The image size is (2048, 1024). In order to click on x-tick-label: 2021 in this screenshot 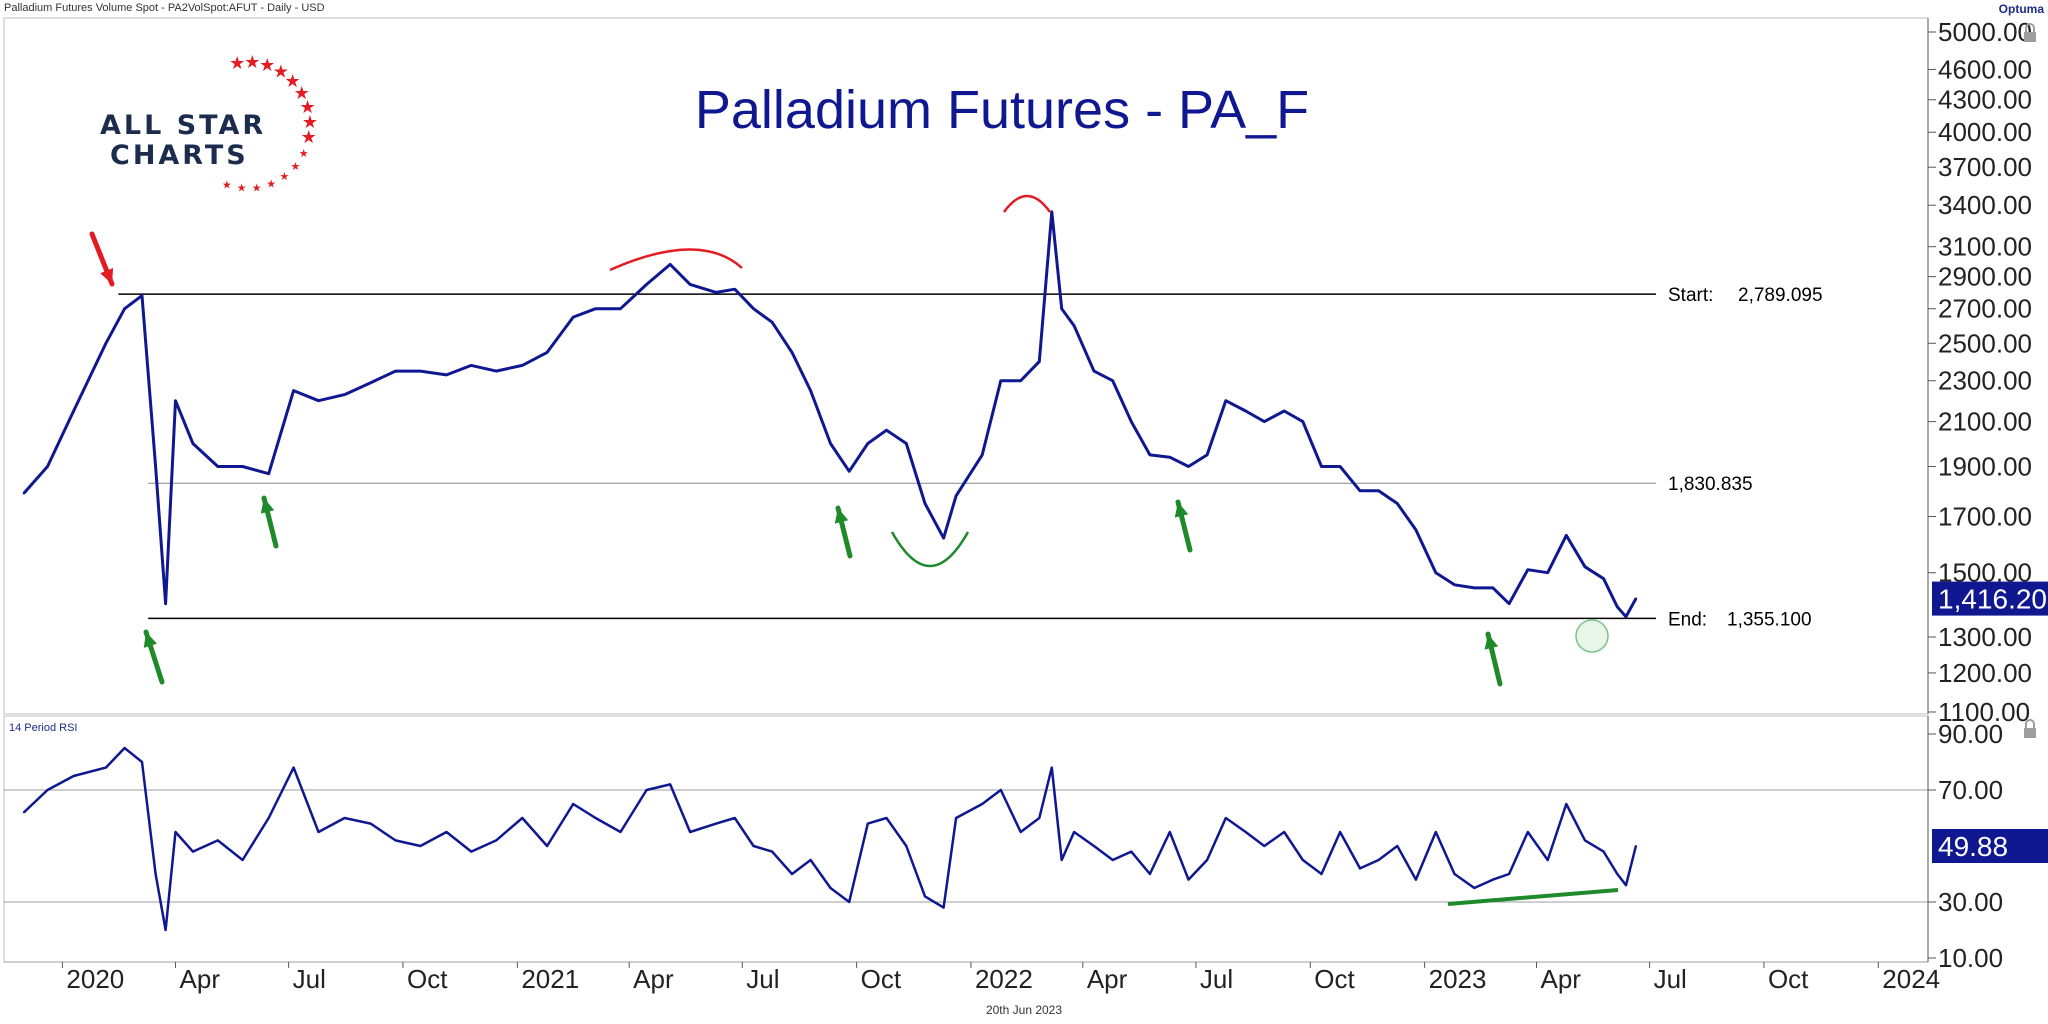, I will do `click(550, 979)`.